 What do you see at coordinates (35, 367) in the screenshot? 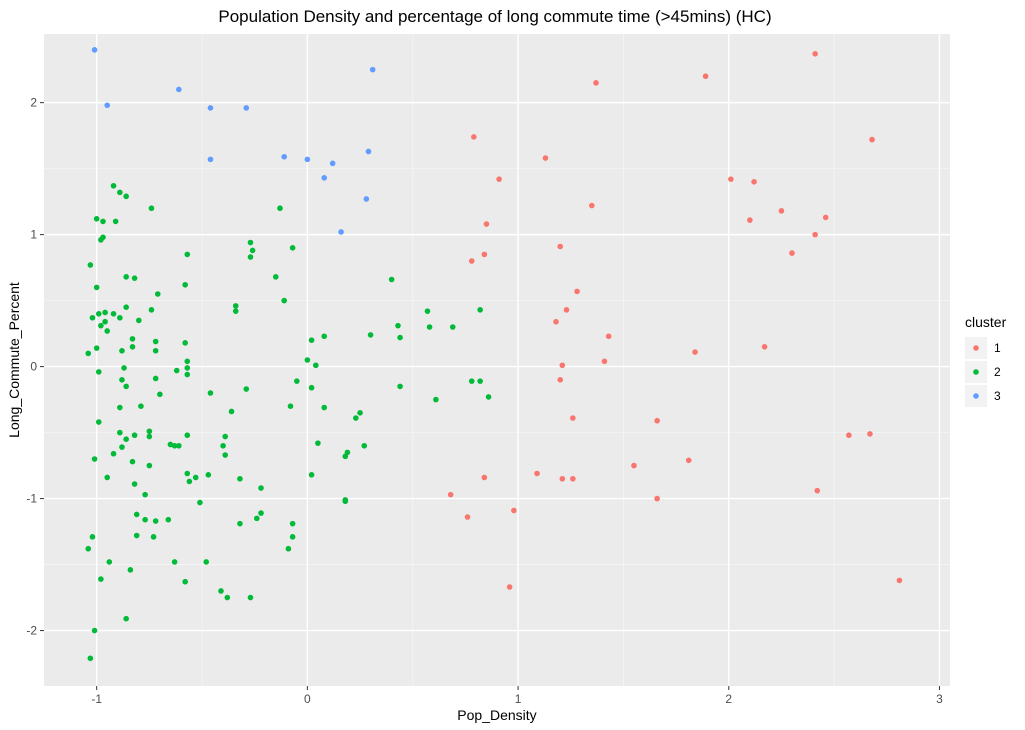
I see `y-axis-ticks: -2 -1 0 1 2` at bounding box center [35, 367].